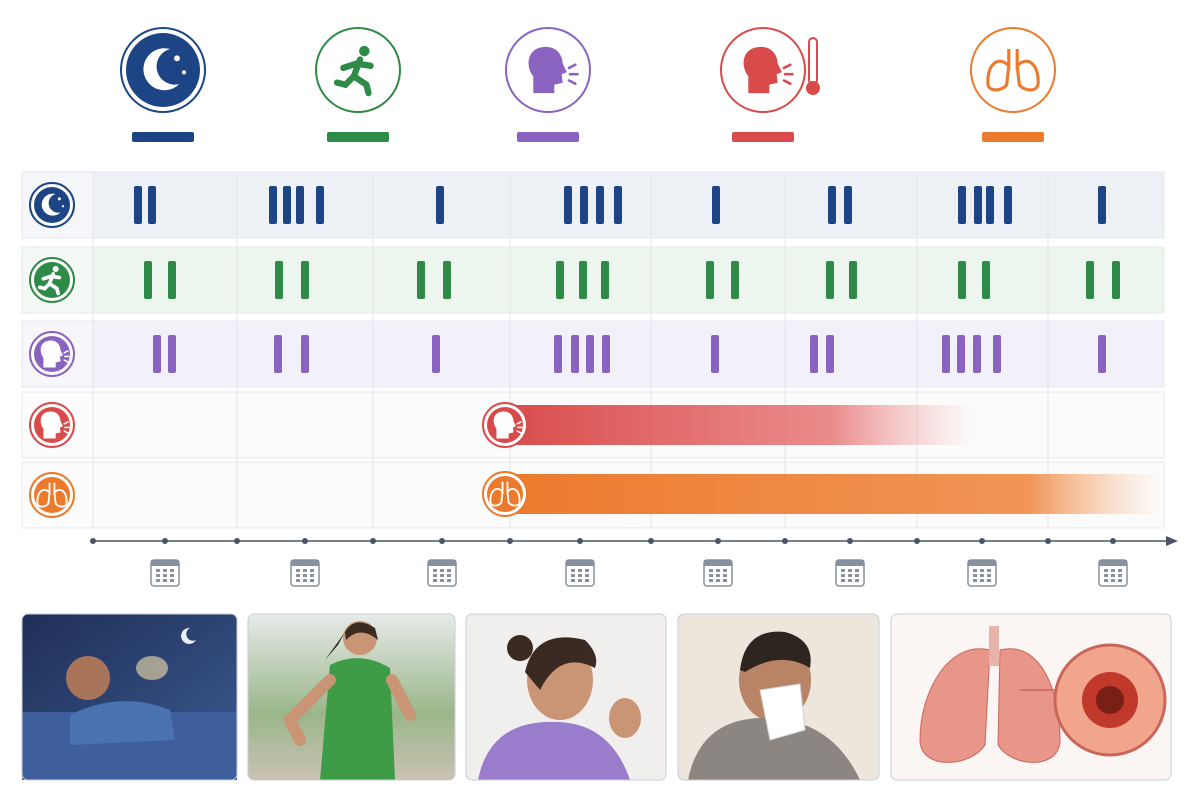 The height and width of the screenshot is (800, 1200). What do you see at coordinates (593, 205) in the screenshot?
I see `row-band` at bounding box center [593, 205].